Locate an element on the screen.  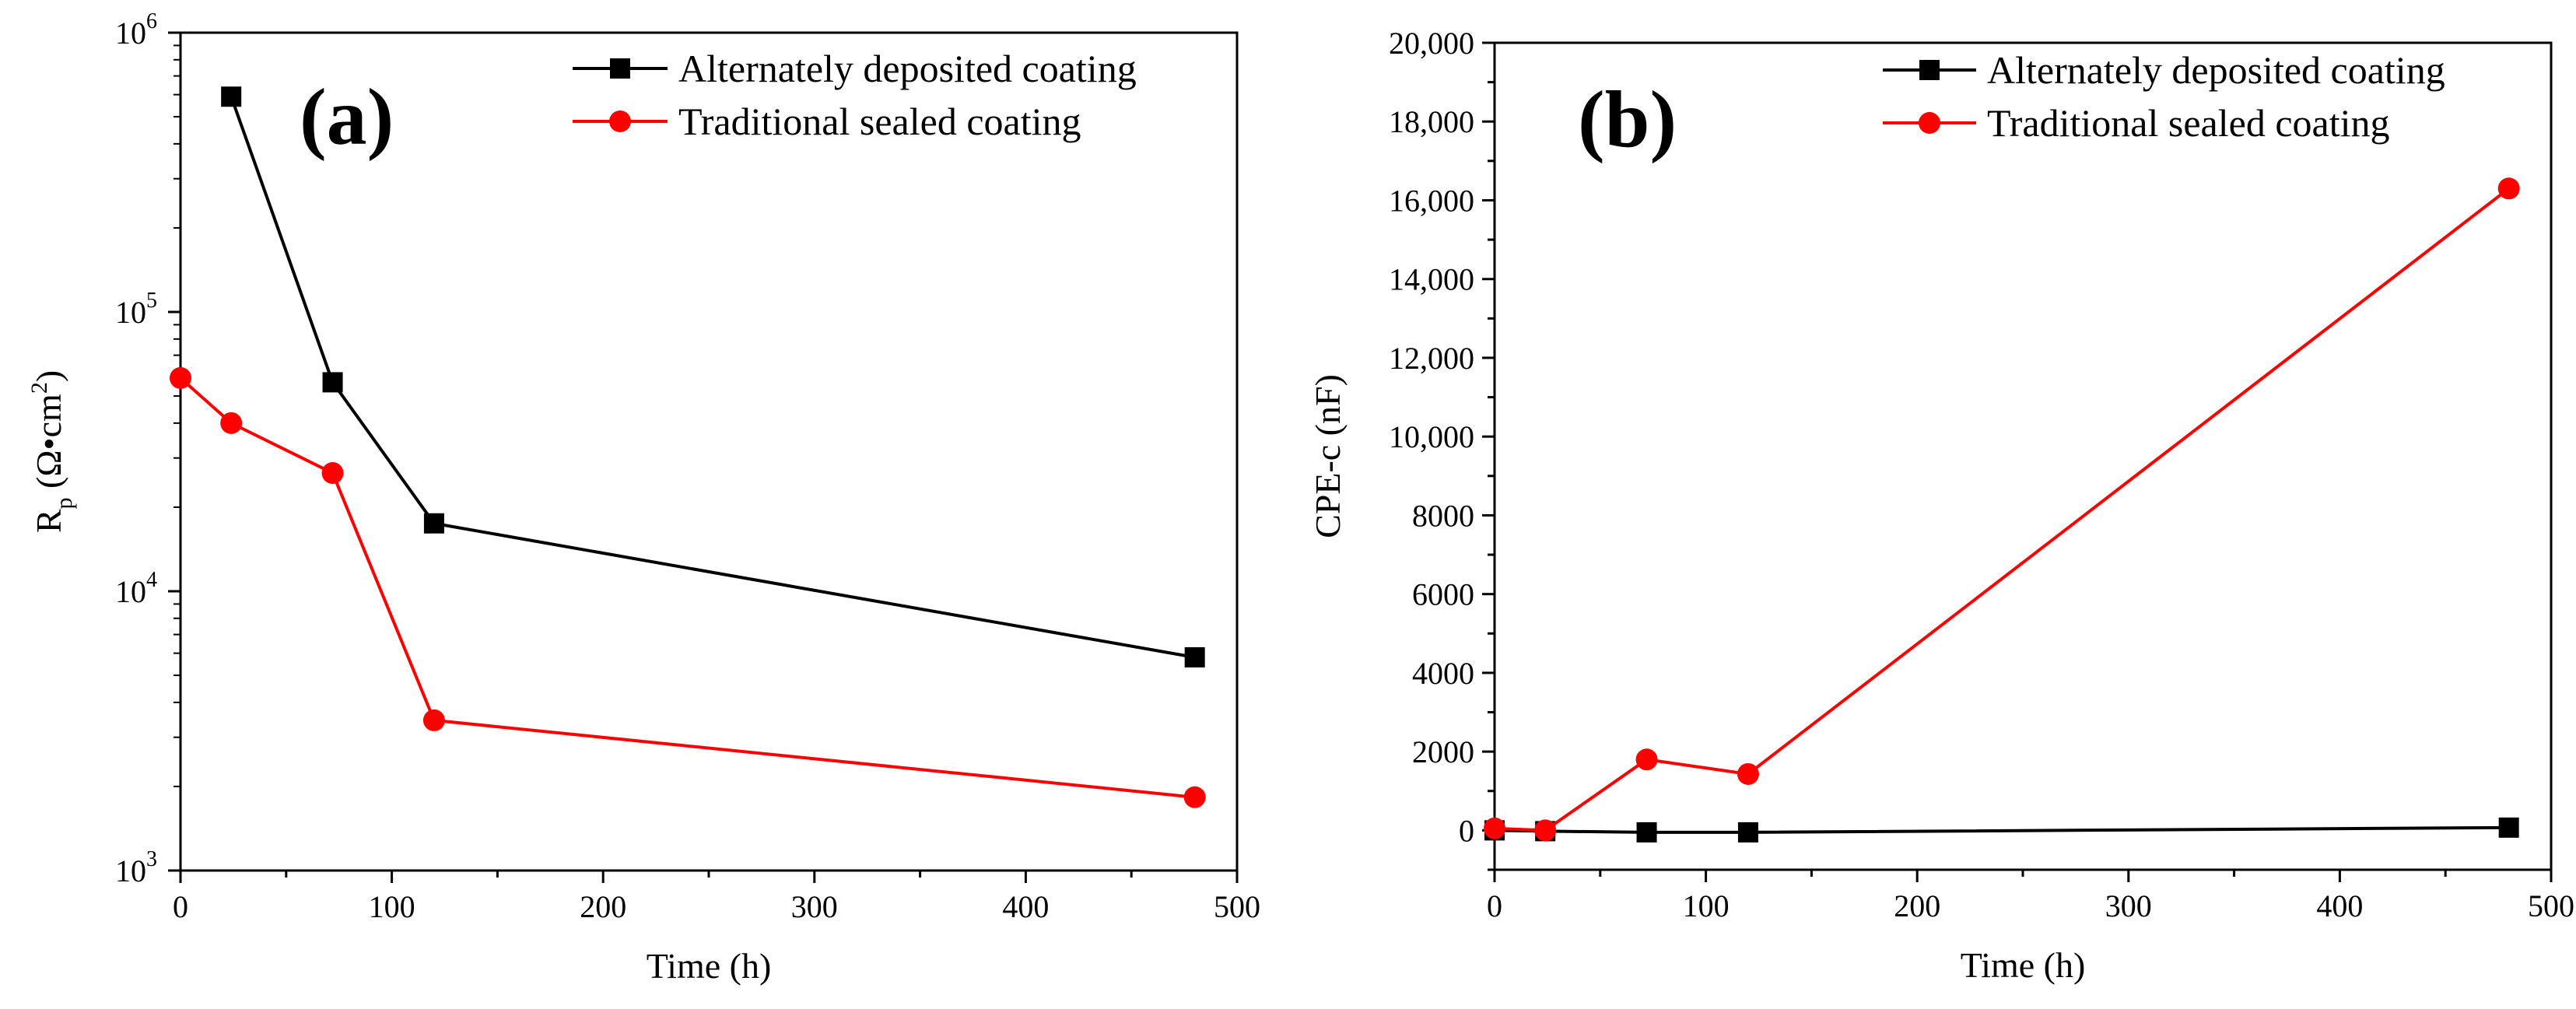
y-tick-label: 14,000 is located at coordinates (1431, 279).